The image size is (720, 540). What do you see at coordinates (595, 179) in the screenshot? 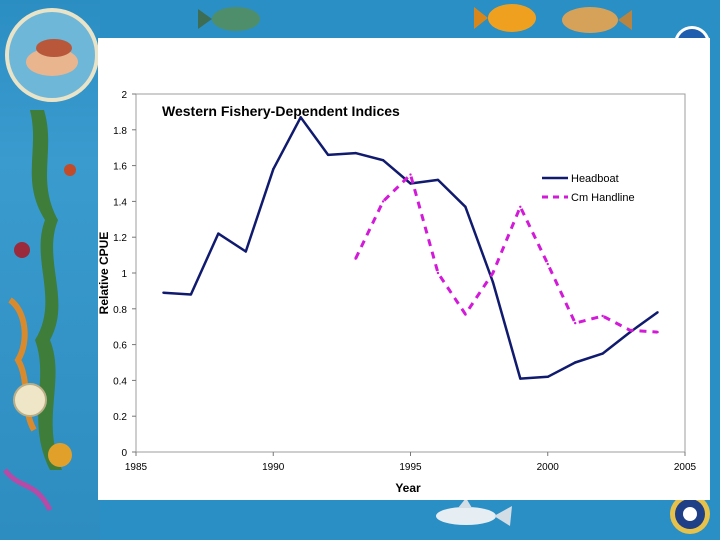
I see `legend-label: Headboat` at bounding box center [595, 179].